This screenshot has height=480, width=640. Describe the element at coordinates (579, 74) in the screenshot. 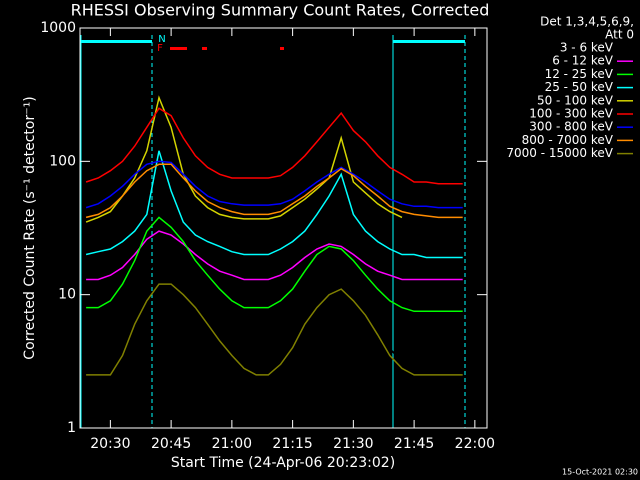

I see `legend-label: 12 - 25 keV` at that location.